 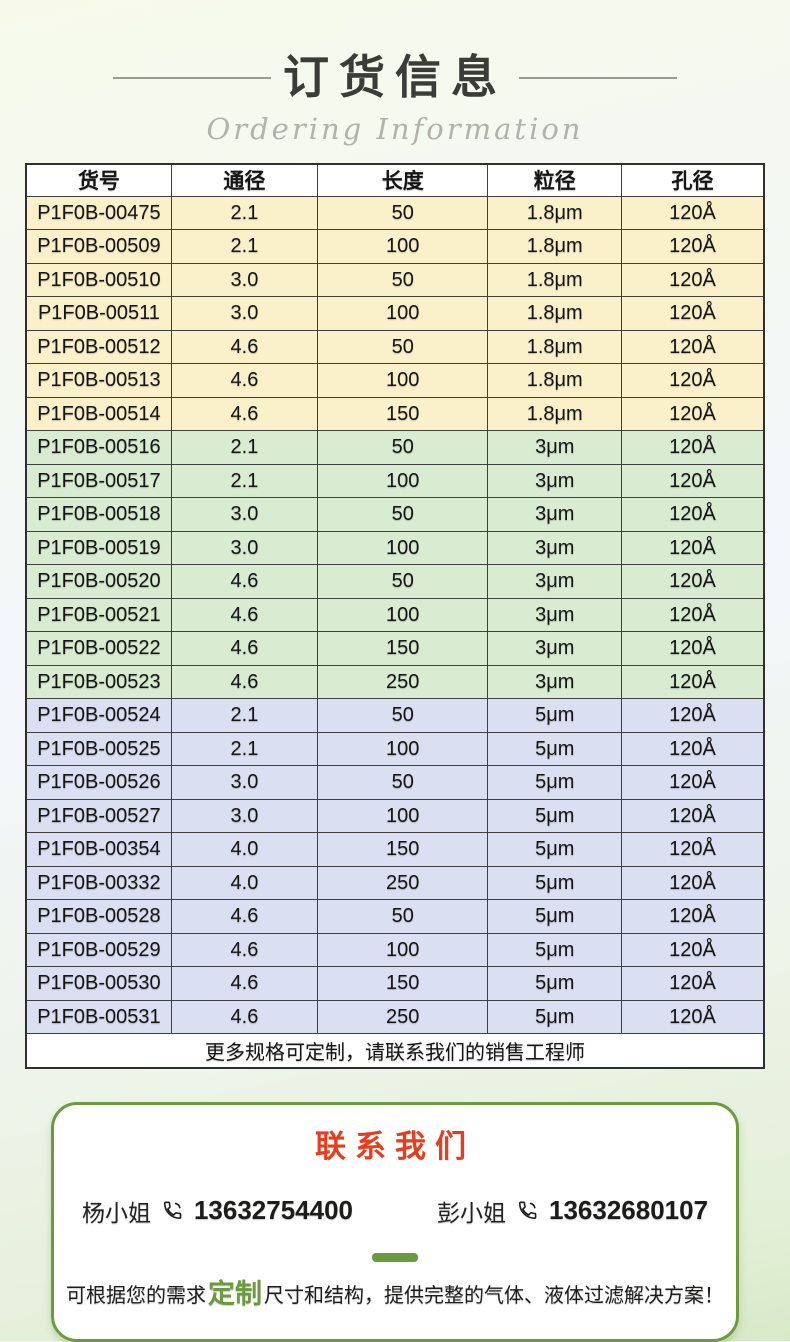 I want to click on table-cell: P1F0B-00517, so click(x=98, y=481).